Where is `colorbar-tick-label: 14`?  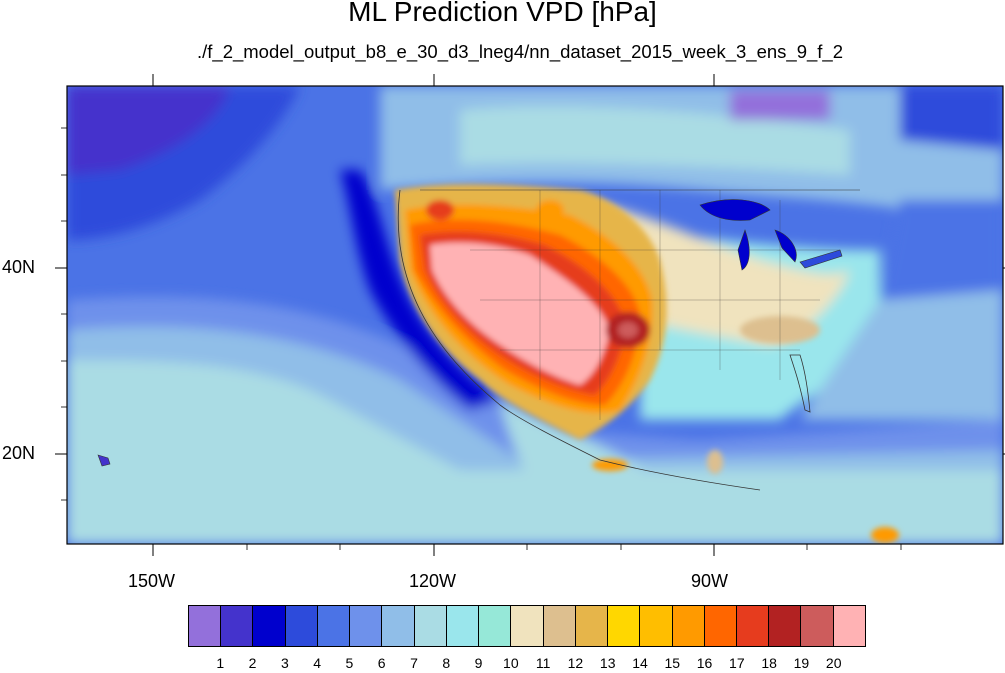 colorbar-tick-label: 14 is located at coordinates (640, 663).